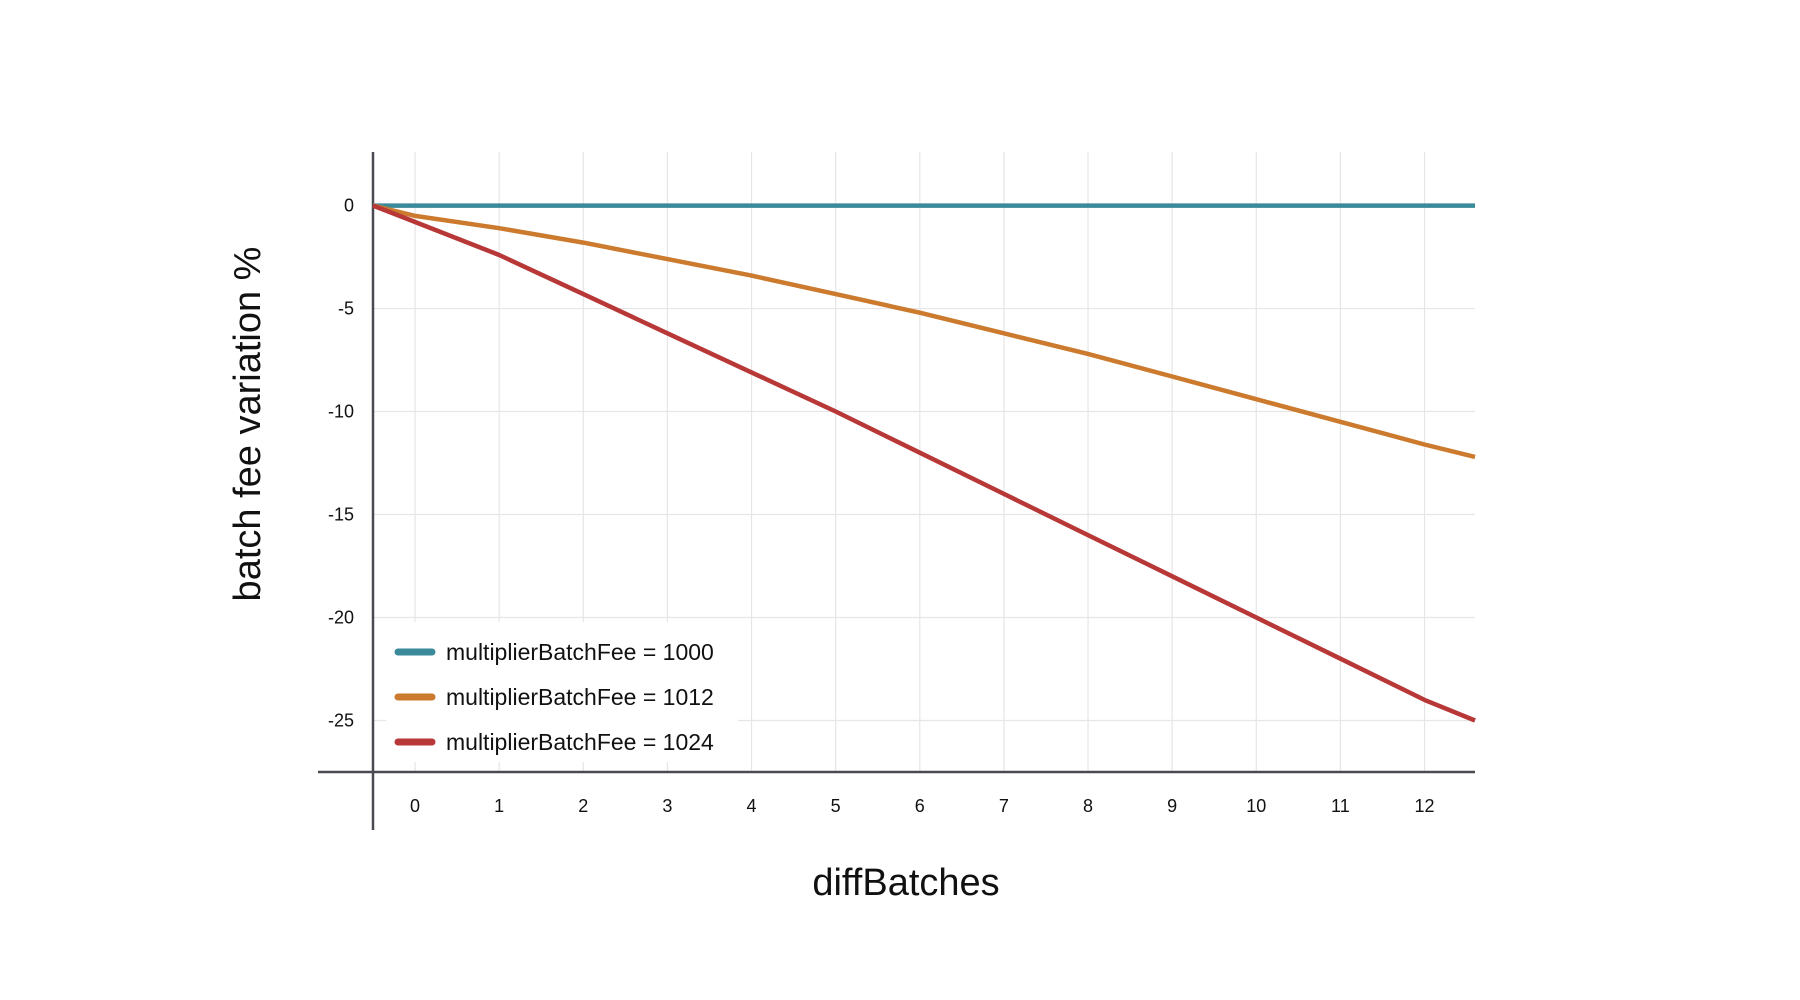 The width and height of the screenshot is (1800, 1000). Describe the element at coordinates (905, 883) in the screenshot. I see `x-axis-title: diffBatches` at that location.